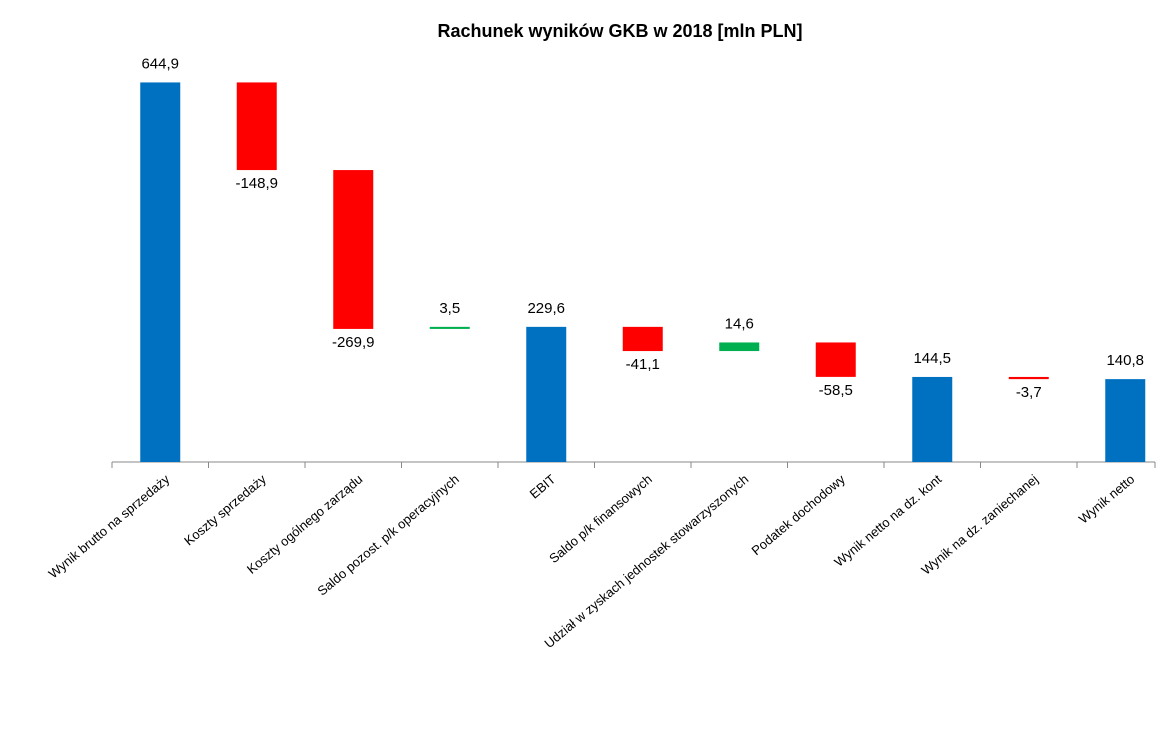 The width and height of the screenshot is (1158, 732). I want to click on value-label: 140,8, so click(1125, 360).